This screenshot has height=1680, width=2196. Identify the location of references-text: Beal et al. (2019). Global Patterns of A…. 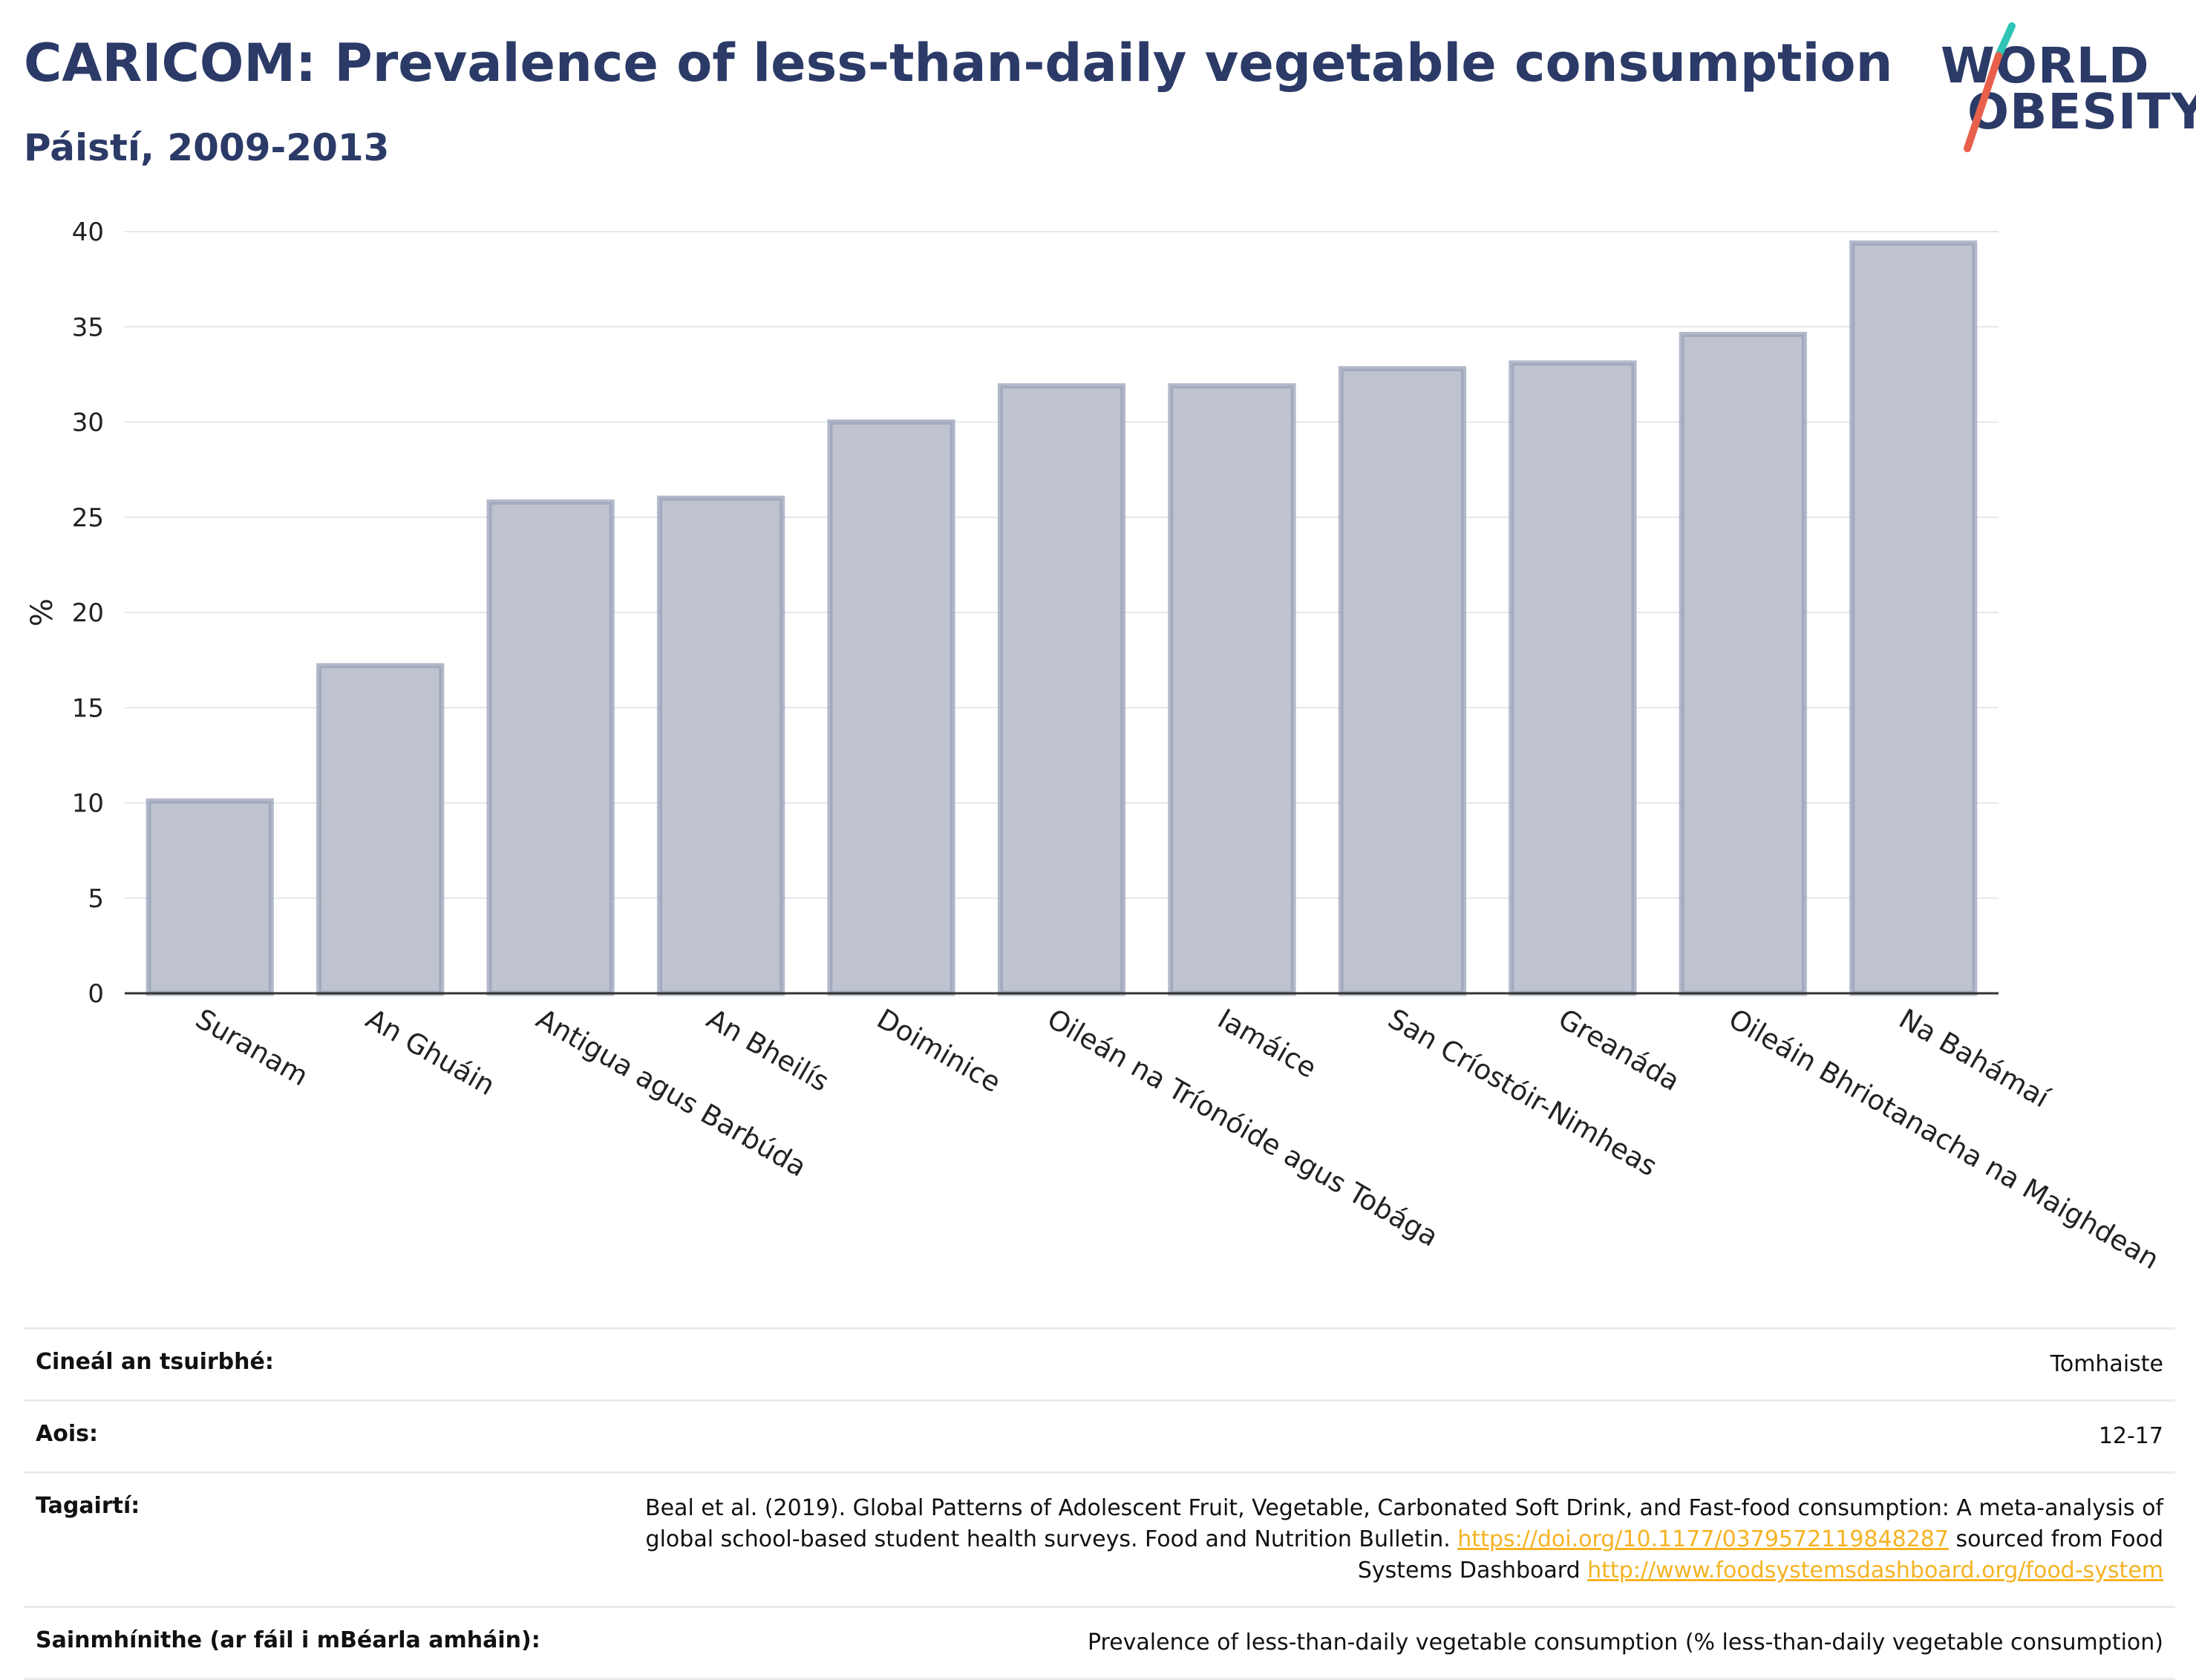
(1404, 1523).